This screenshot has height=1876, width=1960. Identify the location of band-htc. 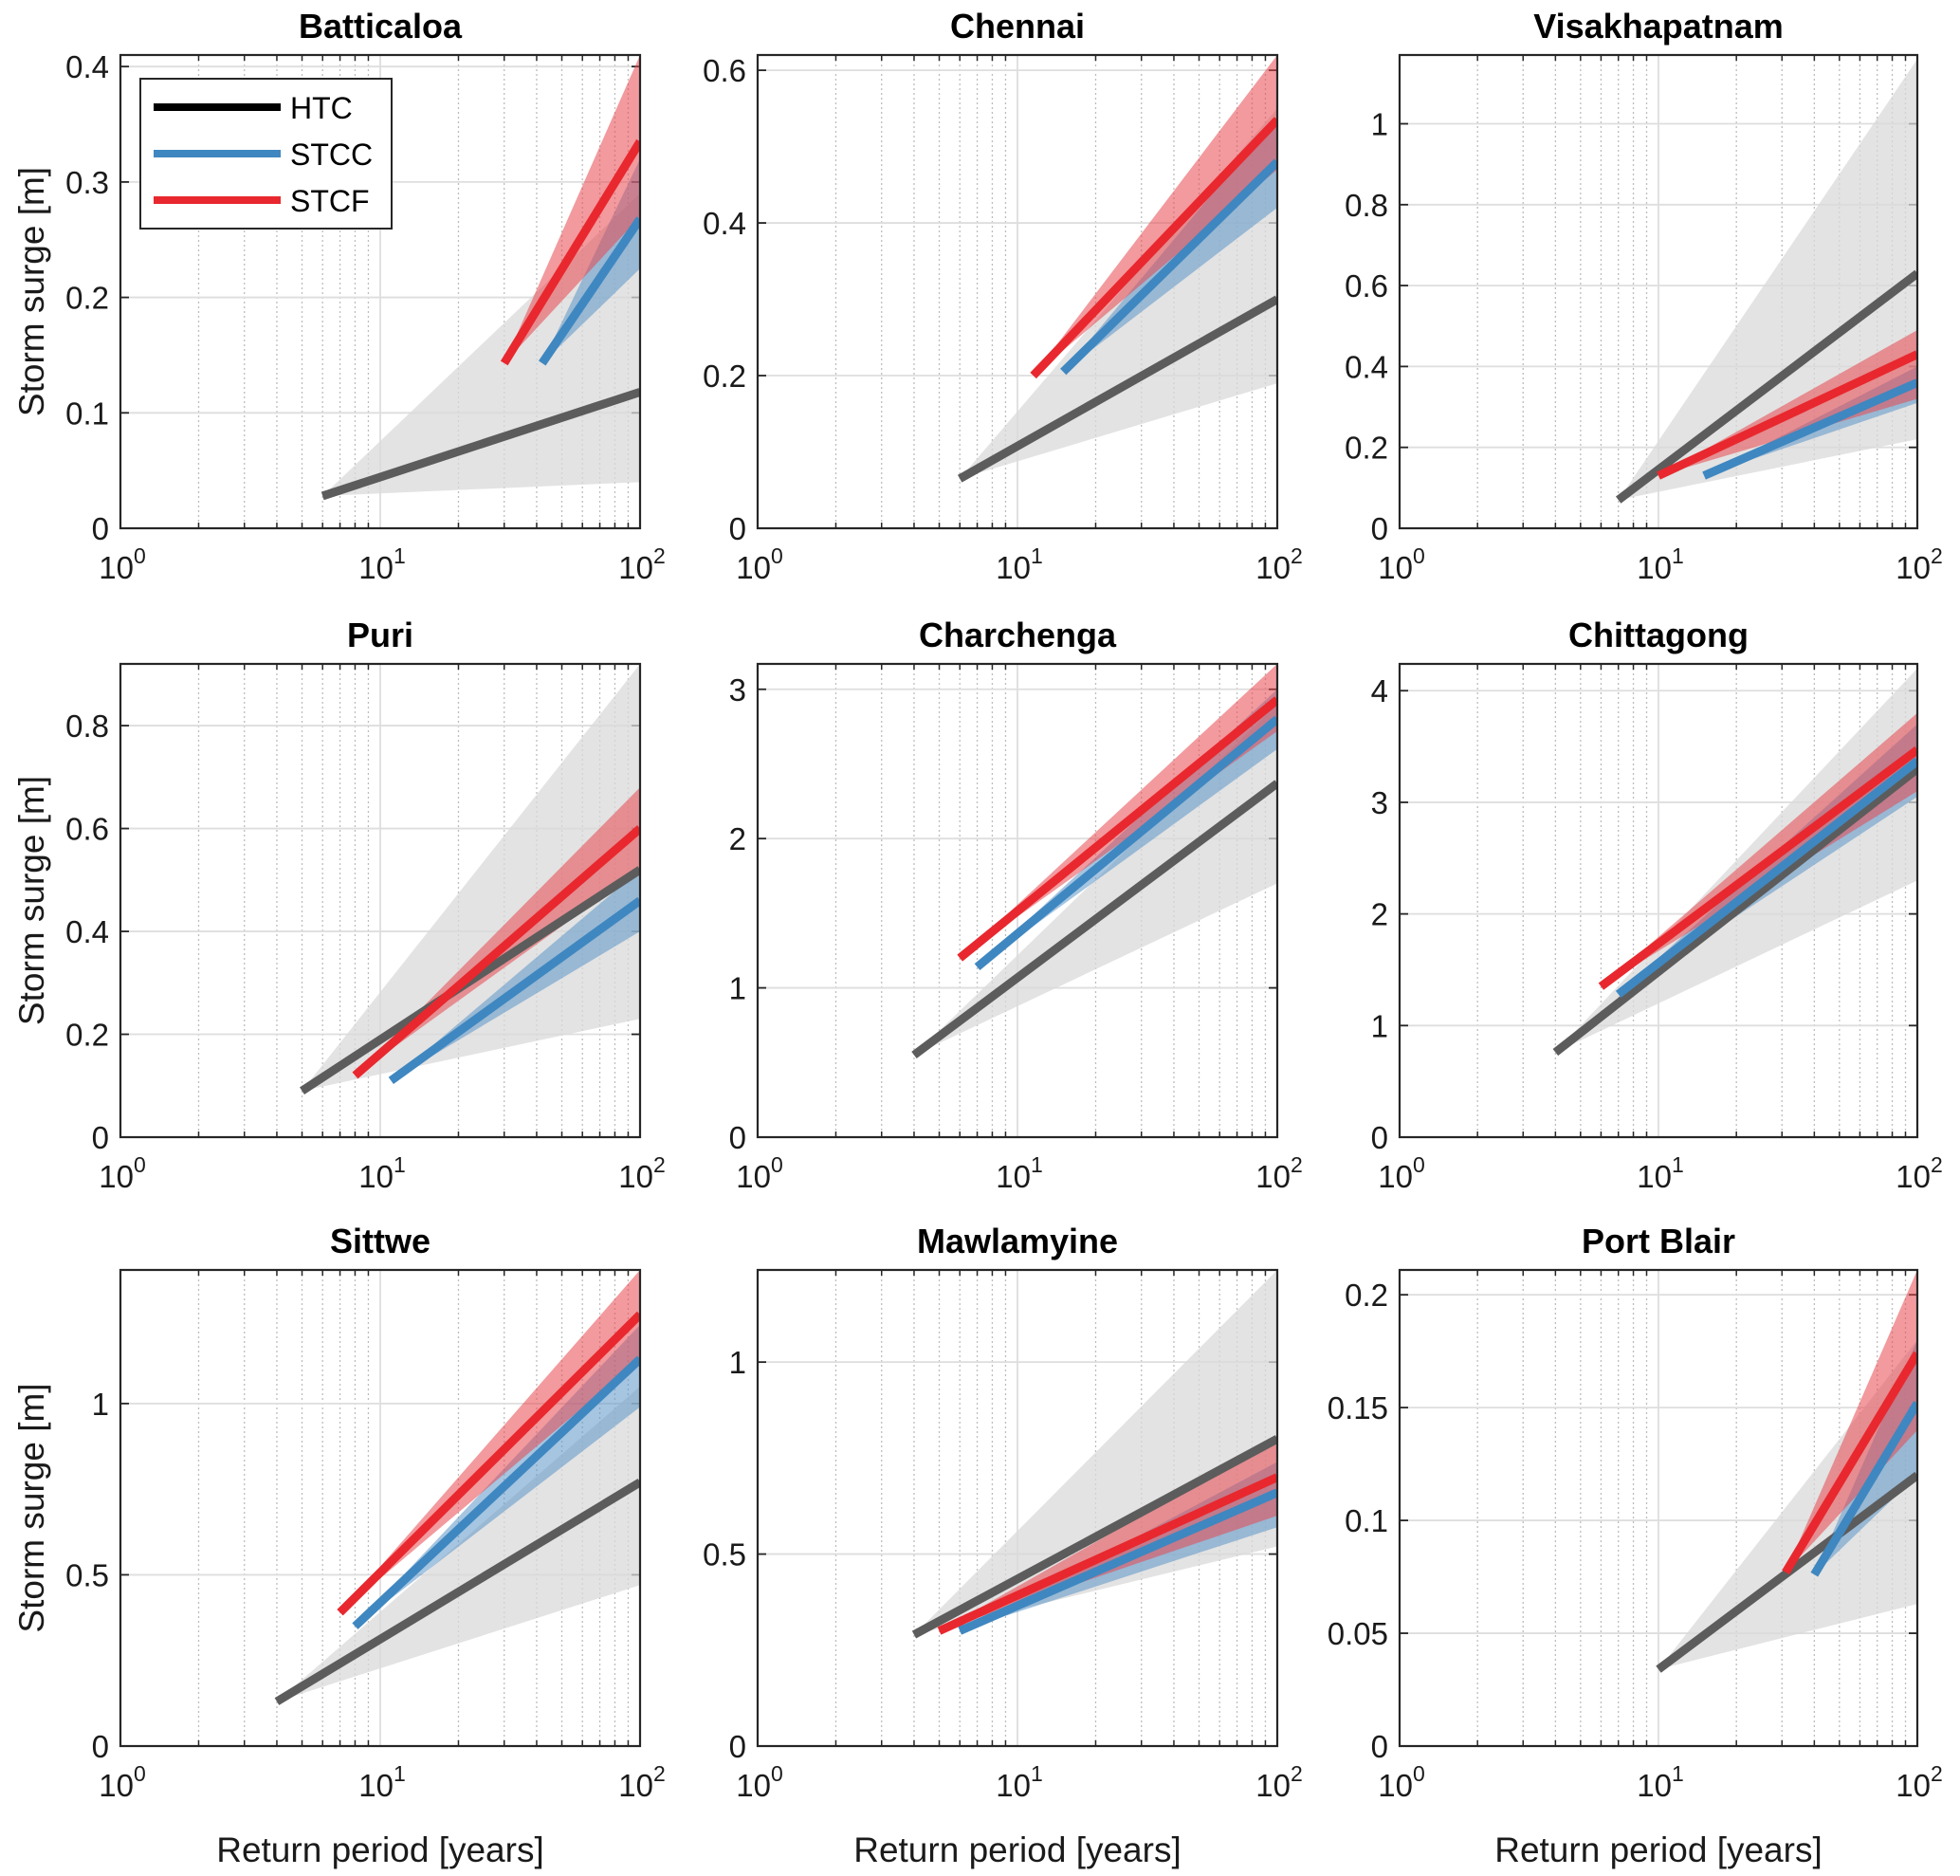
(1118, 293).